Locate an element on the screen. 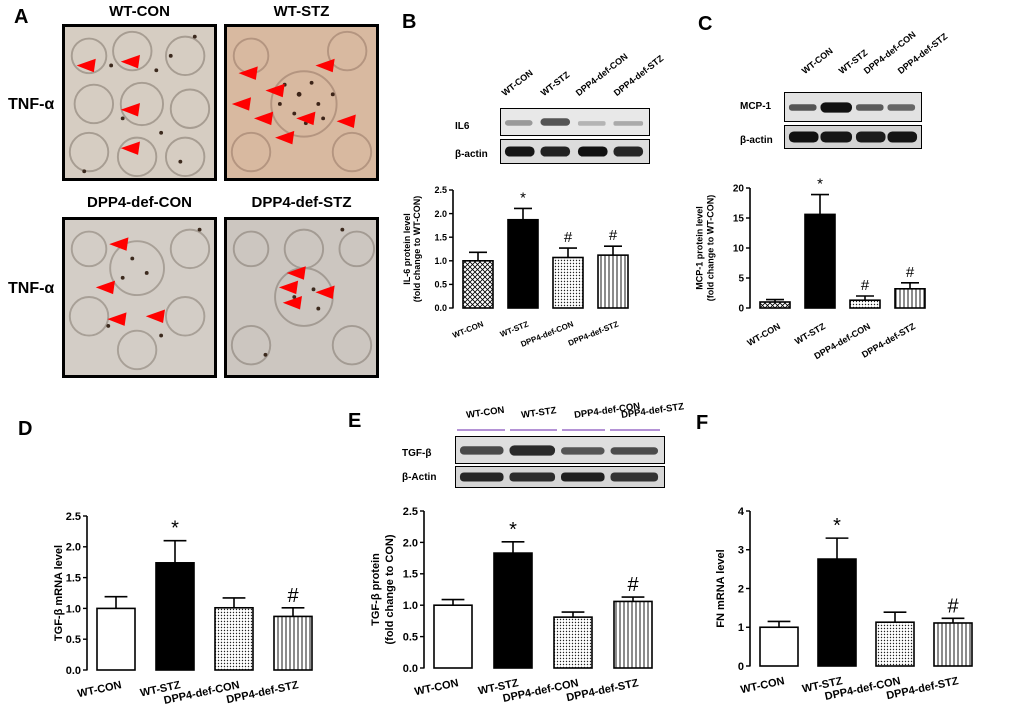 This screenshot has height=721, width=1020. y-axis-label: IL-6 protein level is located at coordinates (407, 249).